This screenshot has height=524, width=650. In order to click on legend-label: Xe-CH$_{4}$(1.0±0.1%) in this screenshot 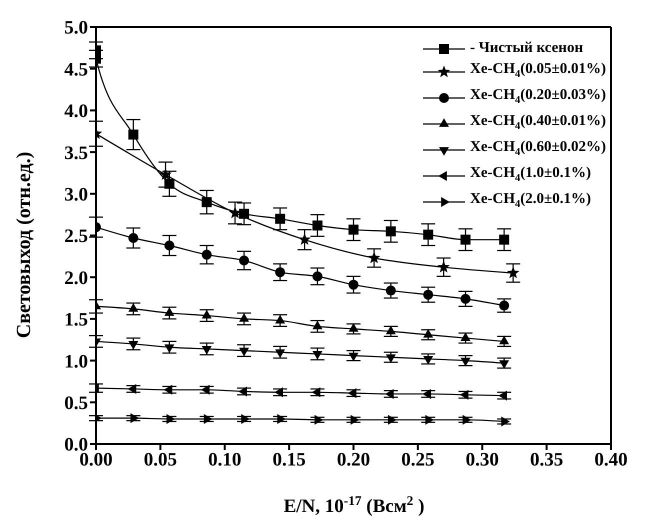, I will do `click(530, 174)`.